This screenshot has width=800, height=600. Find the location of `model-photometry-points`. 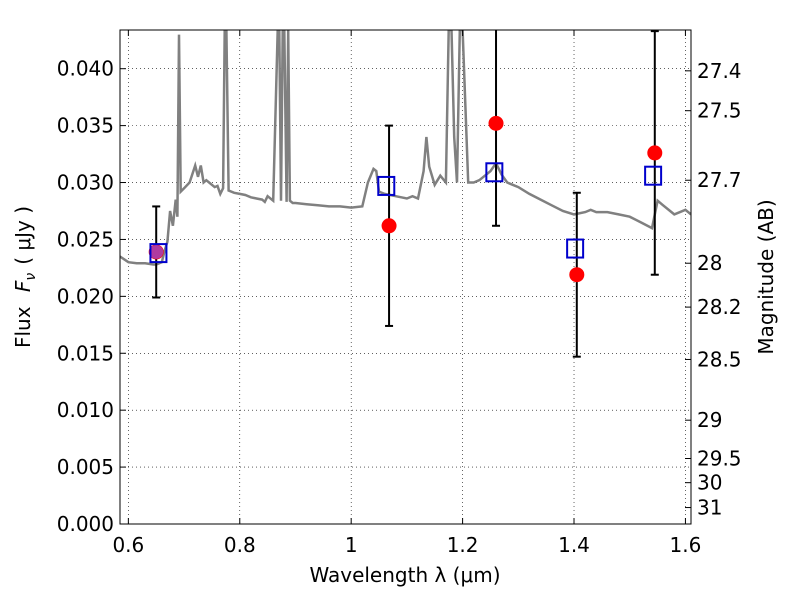

model-photometry-points is located at coordinates (406, 213).